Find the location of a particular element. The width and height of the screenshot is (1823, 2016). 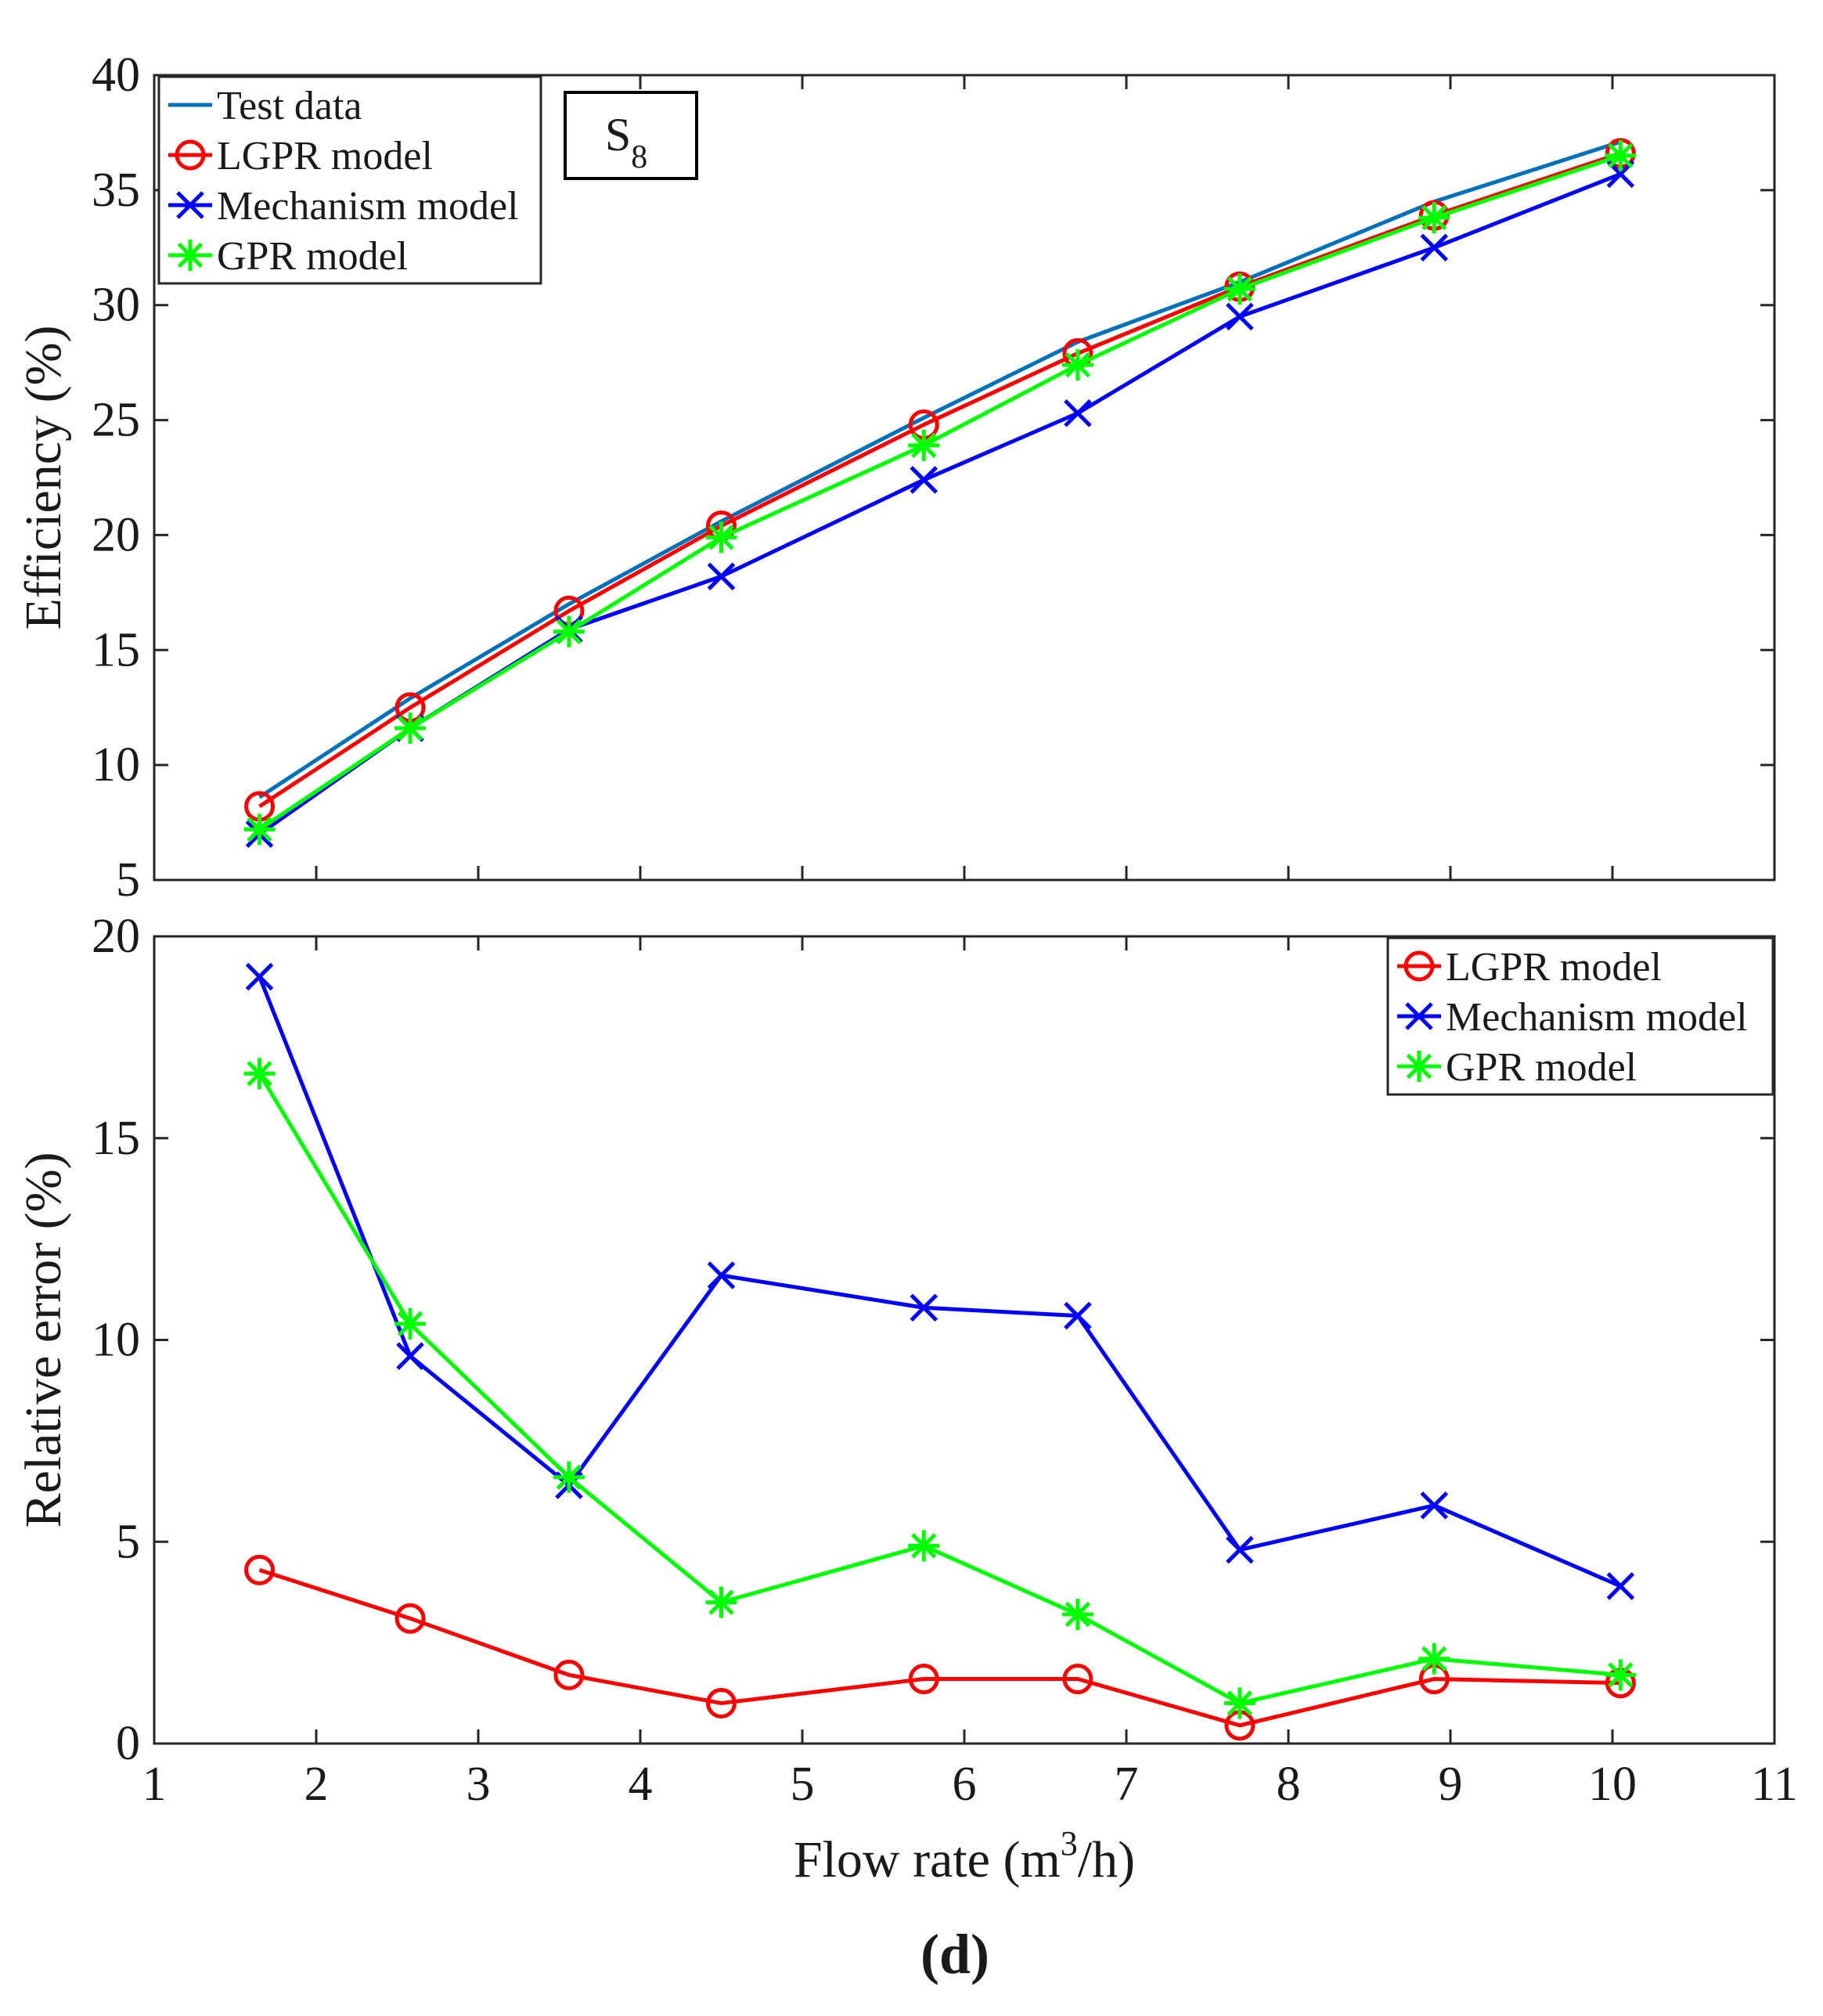

x-tick-label: 10 is located at coordinates (1612, 1784).